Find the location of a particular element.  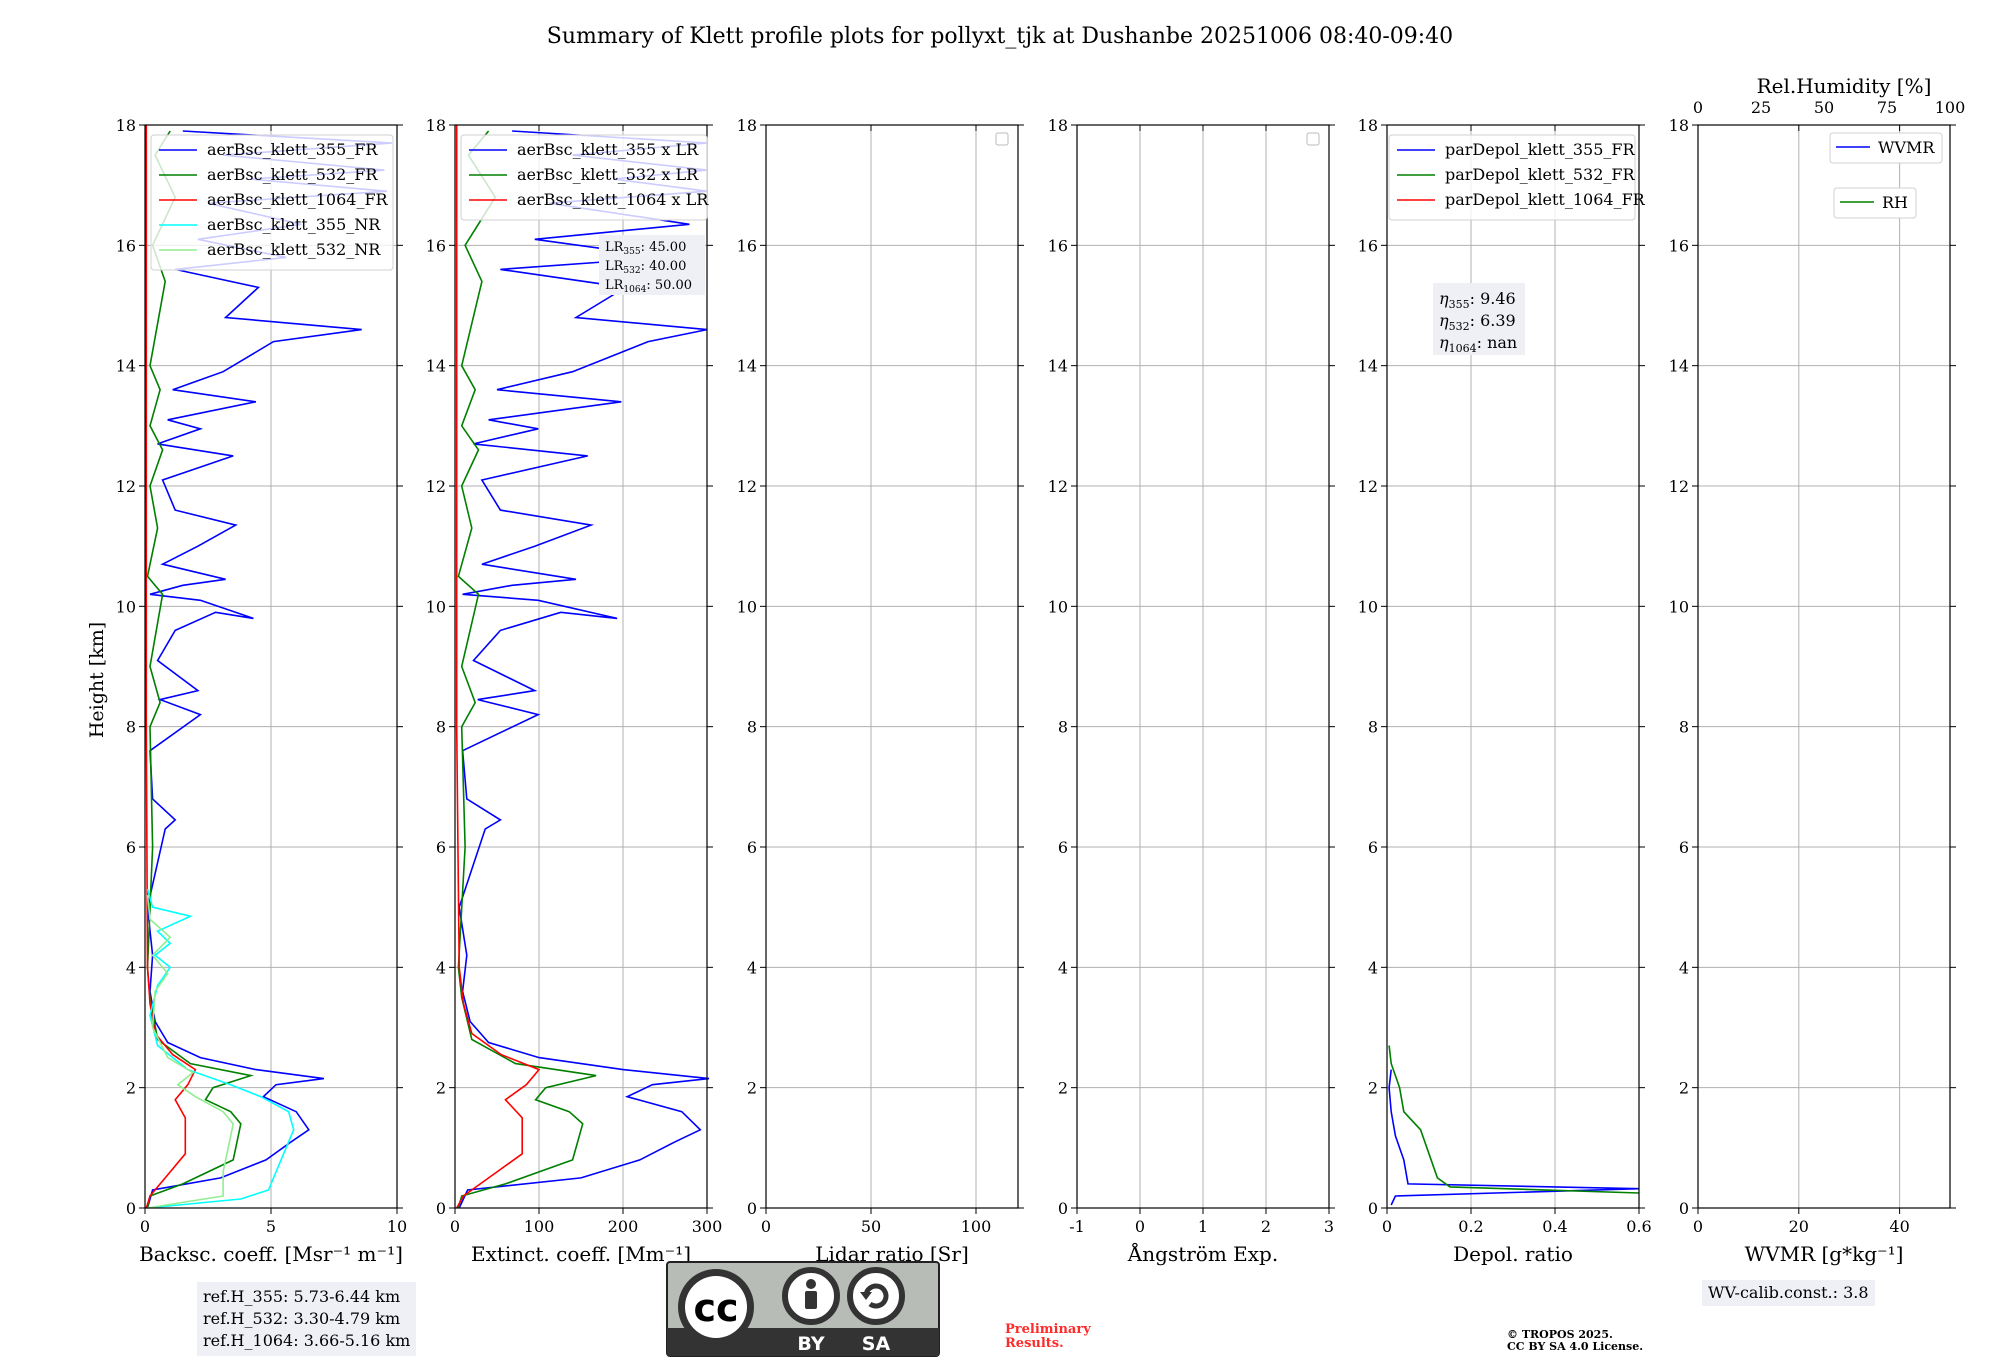

lidar-ratio-annotation: LR355: 45.00 LR532: 40.00 LR1064: 50.00 is located at coordinates (652, 265).